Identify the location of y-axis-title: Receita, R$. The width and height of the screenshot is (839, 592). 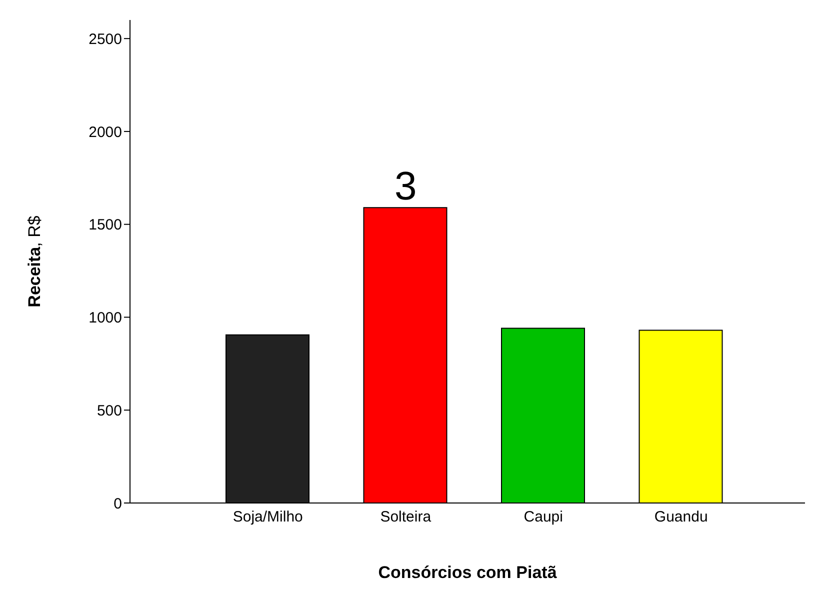
(34, 261).